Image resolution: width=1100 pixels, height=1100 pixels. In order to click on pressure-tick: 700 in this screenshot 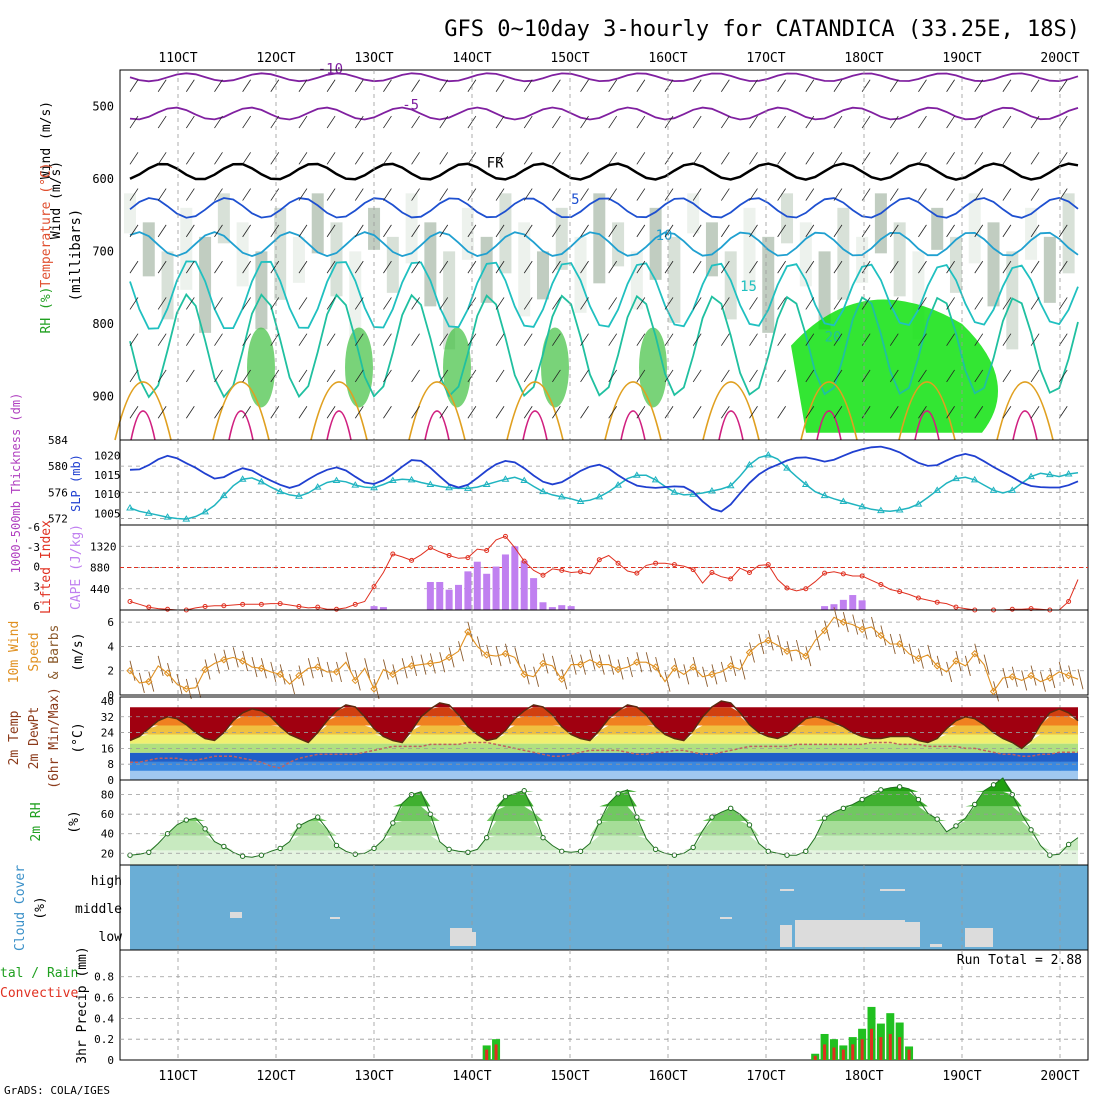, I will do `click(103, 251)`.